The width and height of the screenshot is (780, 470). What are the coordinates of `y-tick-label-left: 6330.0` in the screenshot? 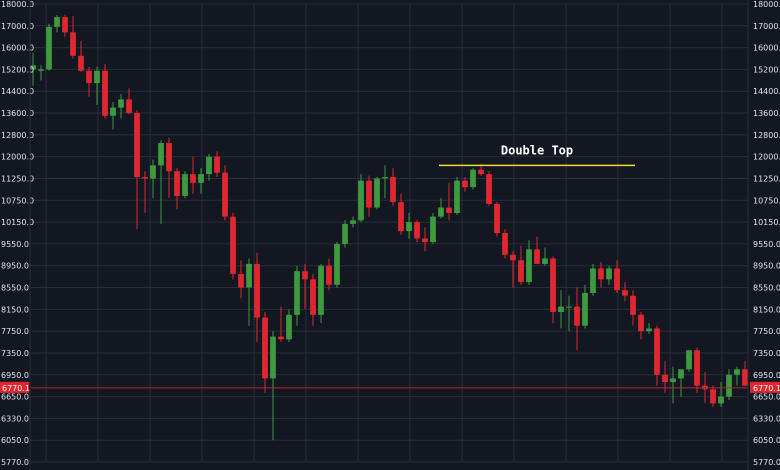 It's located at (15, 418).